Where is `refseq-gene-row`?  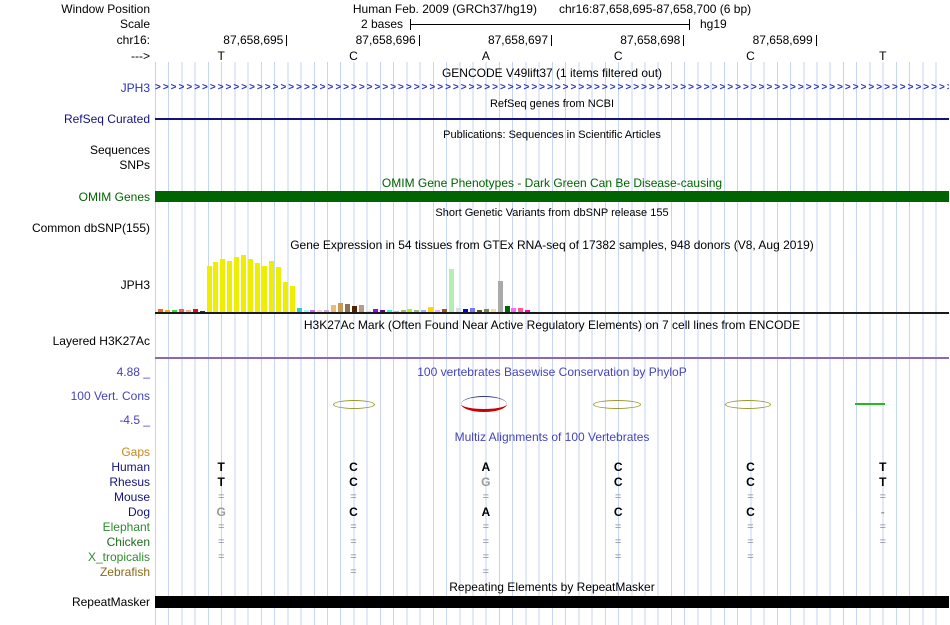 refseq-gene-row is located at coordinates (552, 119).